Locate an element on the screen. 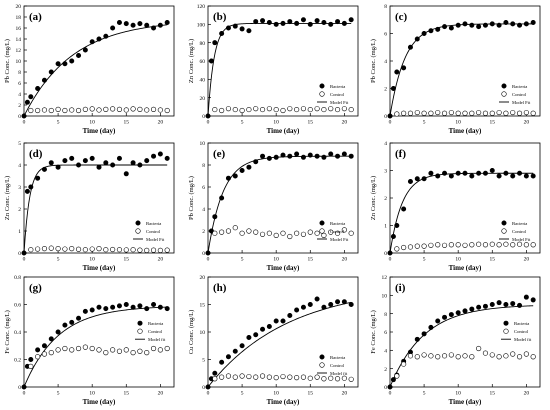 The width and height of the screenshot is (550, 410). legend-control-marker is located at coordinates (506, 331).